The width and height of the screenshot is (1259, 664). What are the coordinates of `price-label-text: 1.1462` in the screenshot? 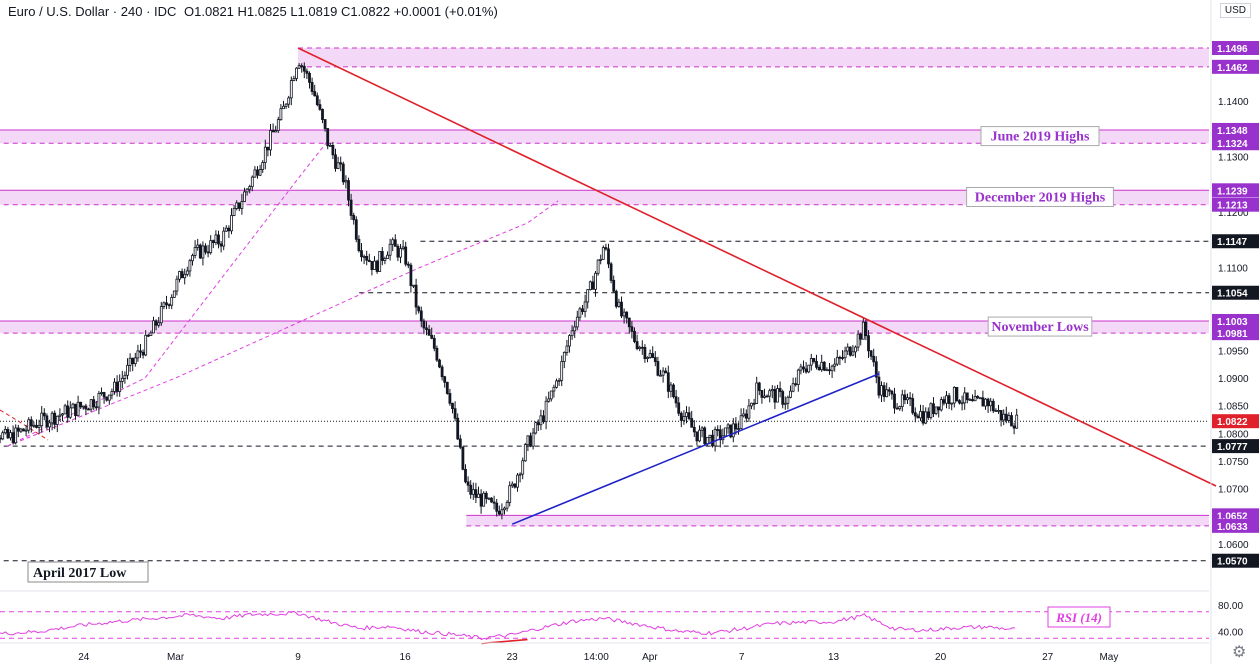 It's located at (1232, 68).